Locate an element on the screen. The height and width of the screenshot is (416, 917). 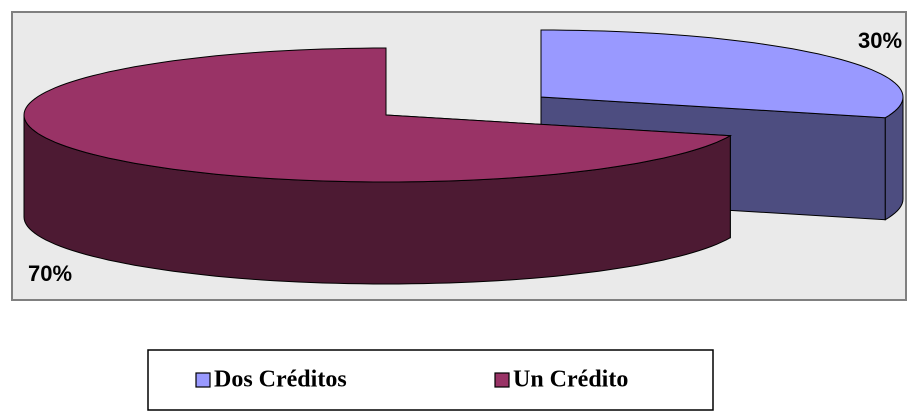
data-label: 30% is located at coordinates (880, 40).